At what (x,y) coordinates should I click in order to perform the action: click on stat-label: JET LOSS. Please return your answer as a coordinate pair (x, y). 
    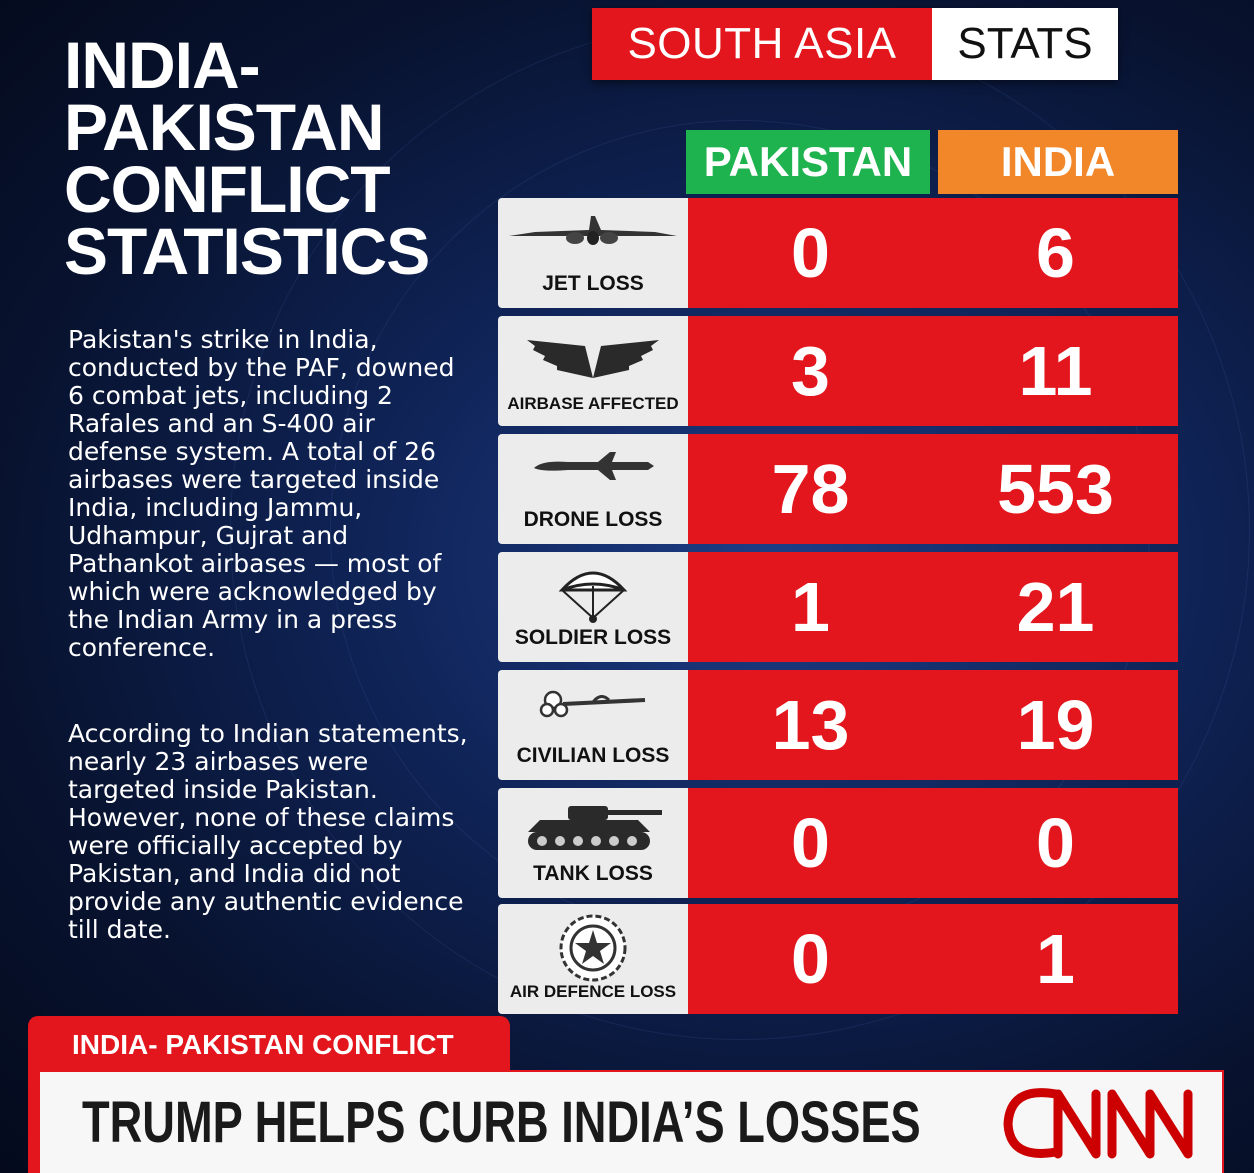
    Looking at the image, I should click on (593, 283).